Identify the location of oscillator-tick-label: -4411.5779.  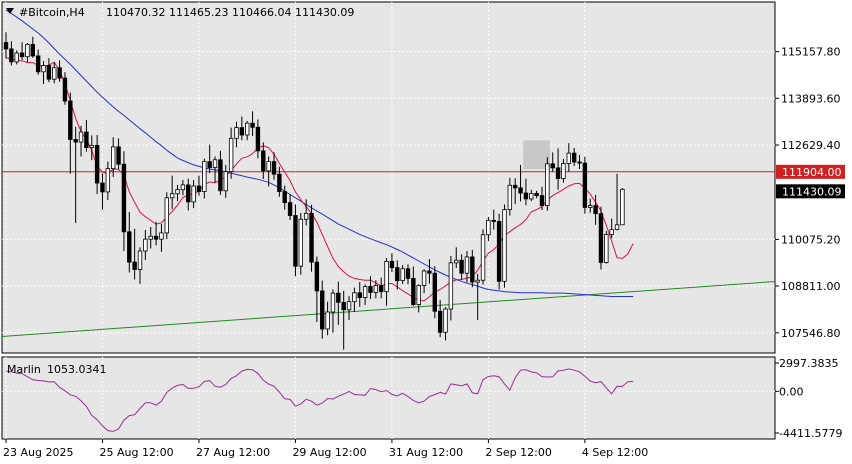
(810, 433).